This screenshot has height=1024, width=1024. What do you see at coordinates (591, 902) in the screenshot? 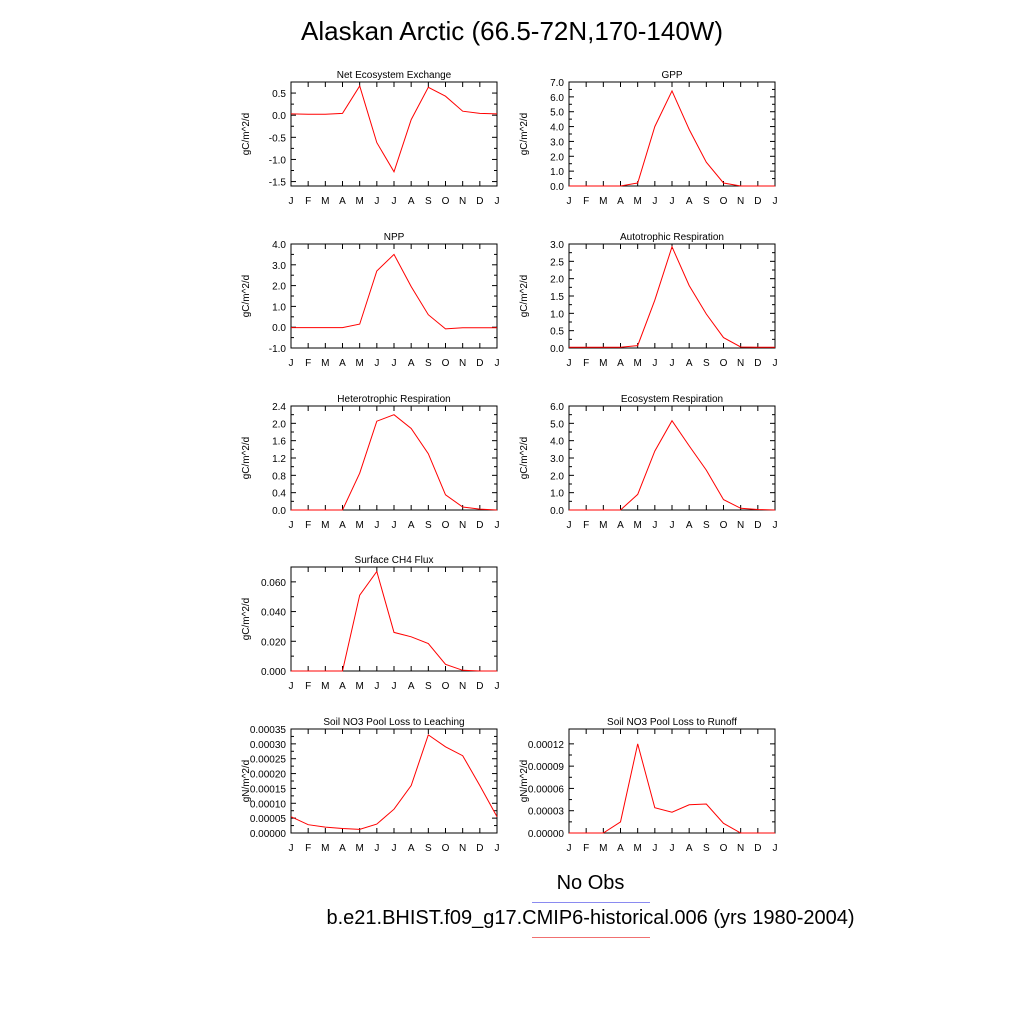
I see `legend-obs-line` at bounding box center [591, 902].